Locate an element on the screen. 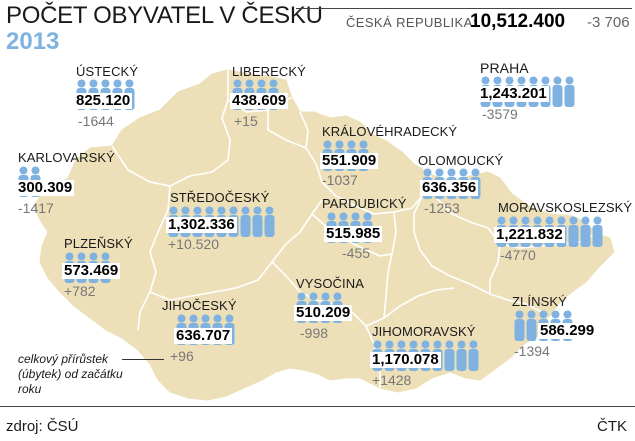 This screenshot has width=635, height=441. region-change: +10.520 is located at coordinates (193, 244).